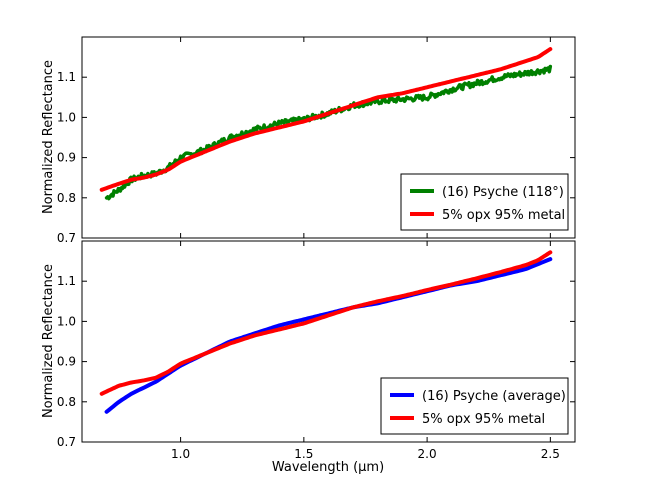 The height and width of the screenshot is (491, 654). I want to click on bottom-ytick-label: 0.7, so click(66, 442).